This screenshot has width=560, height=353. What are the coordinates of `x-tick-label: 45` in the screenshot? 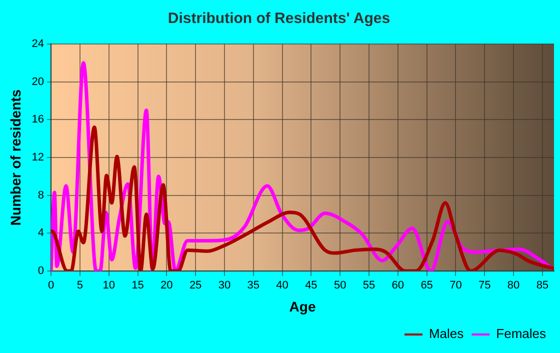 It's located at (311, 286).